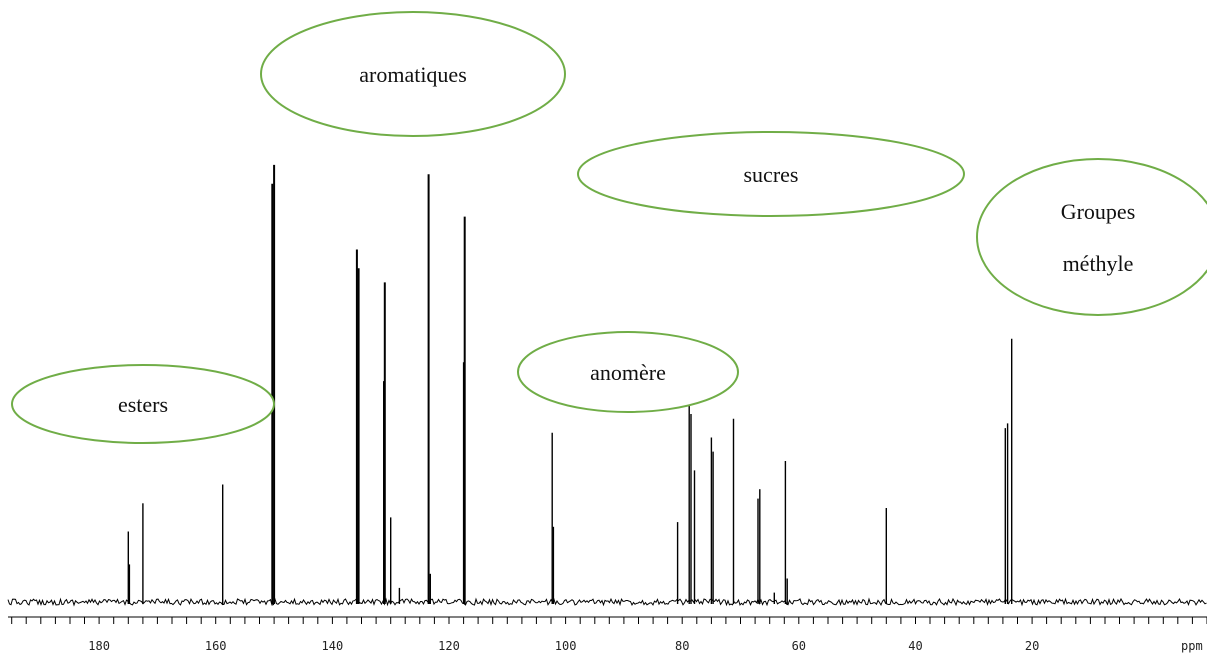  I want to click on annotation-ellipse-anomere, so click(628, 372).